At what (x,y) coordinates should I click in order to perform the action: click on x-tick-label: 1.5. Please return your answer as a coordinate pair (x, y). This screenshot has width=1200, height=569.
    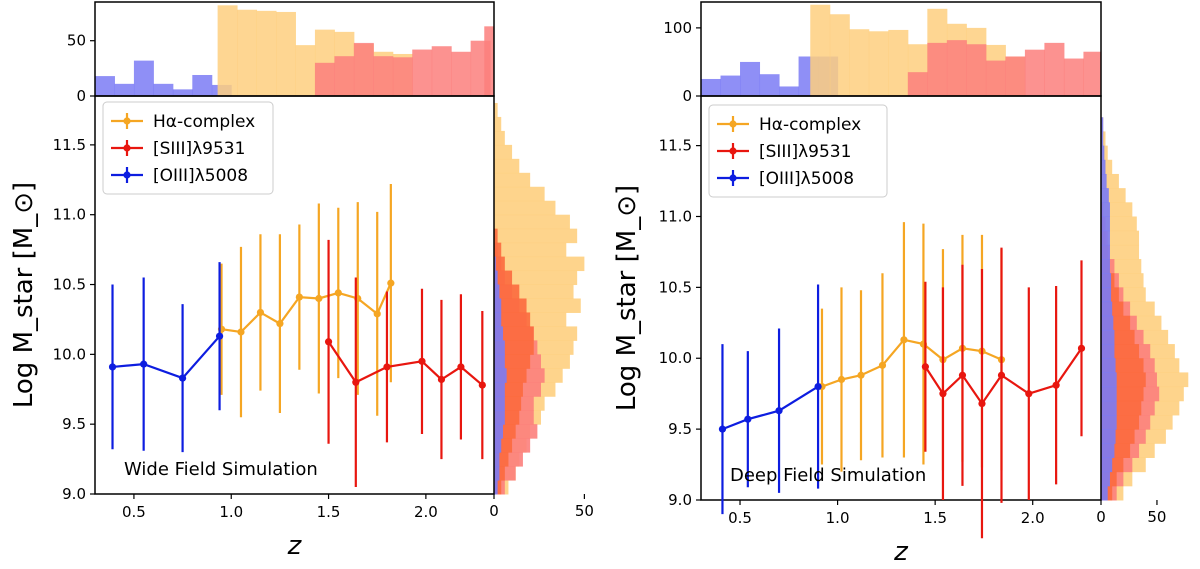
    Looking at the image, I should click on (935, 518).